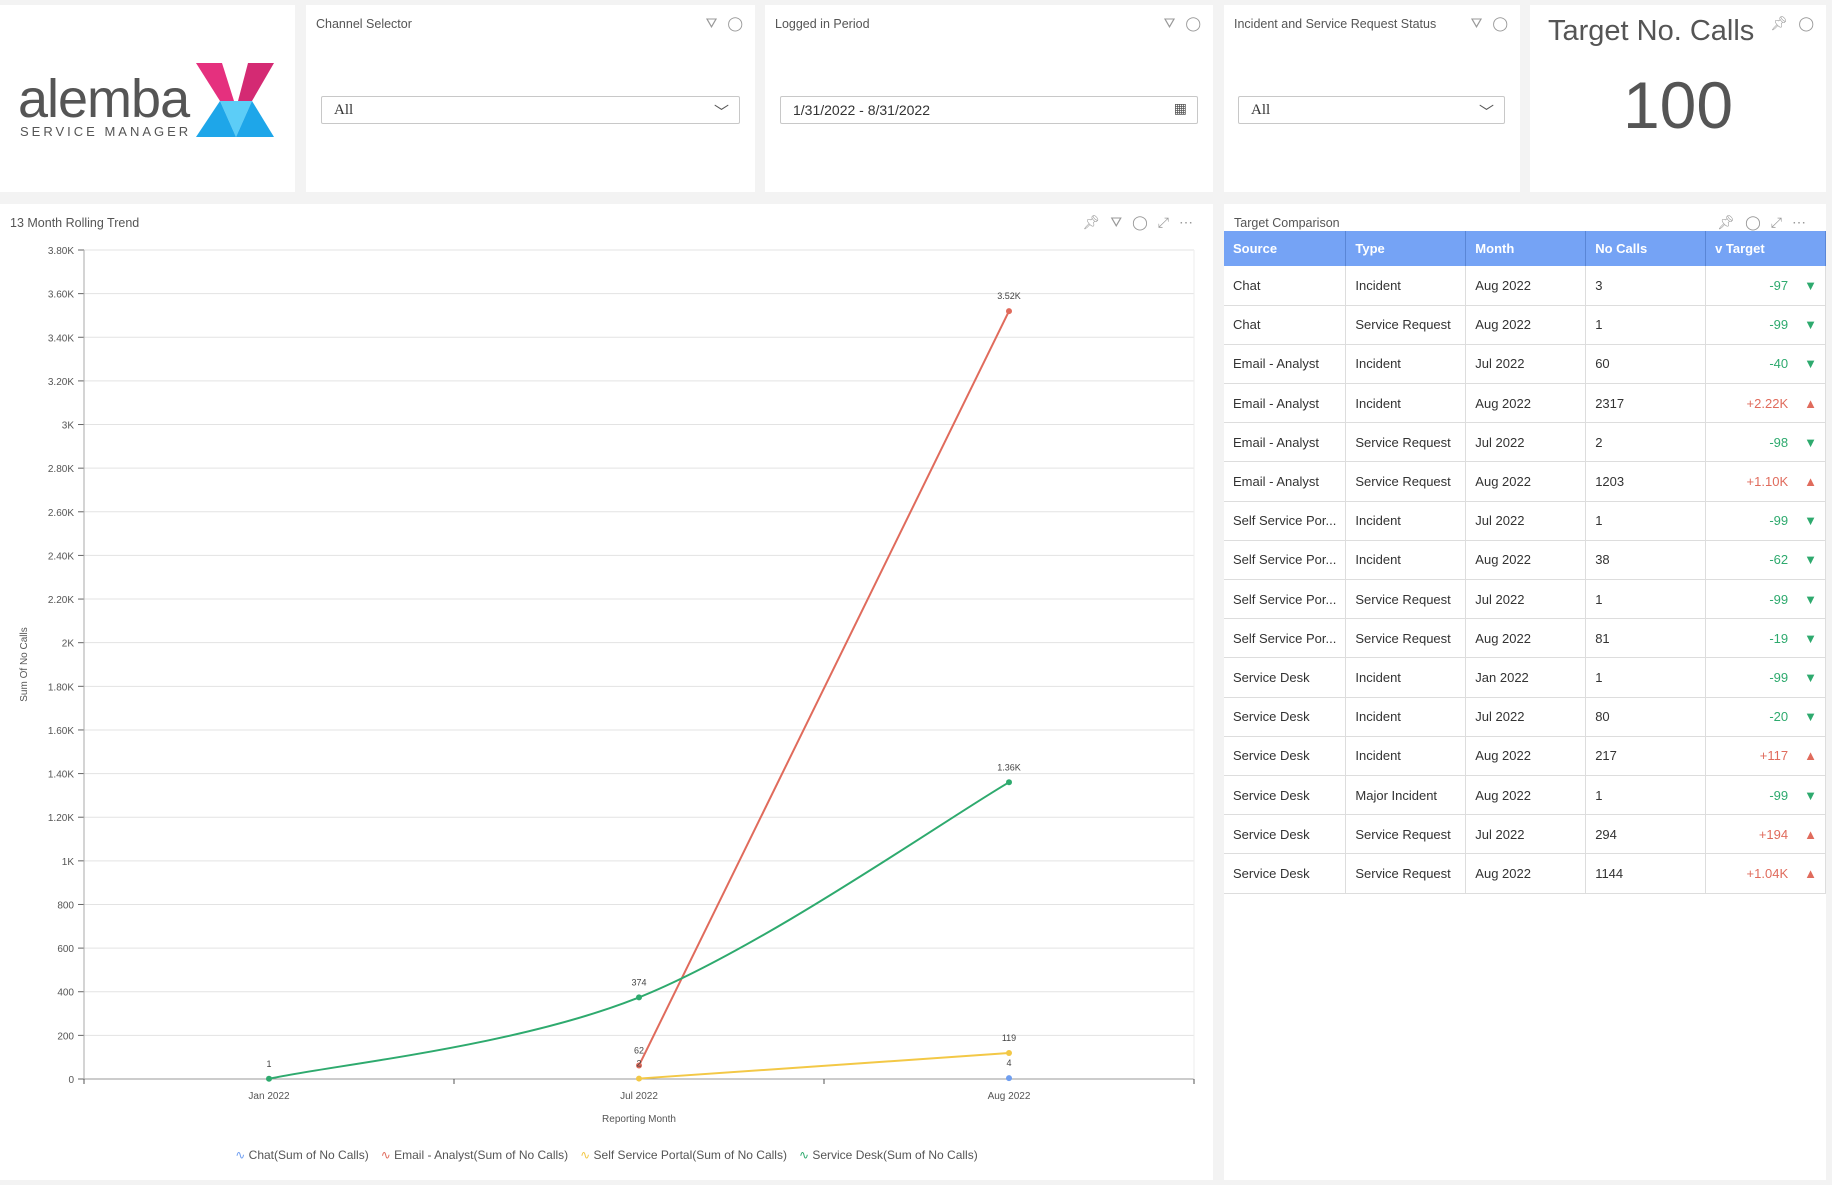 Image resolution: width=1832 pixels, height=1185 pixels. I want to click on data-label: 4, so click(1008, 1063).